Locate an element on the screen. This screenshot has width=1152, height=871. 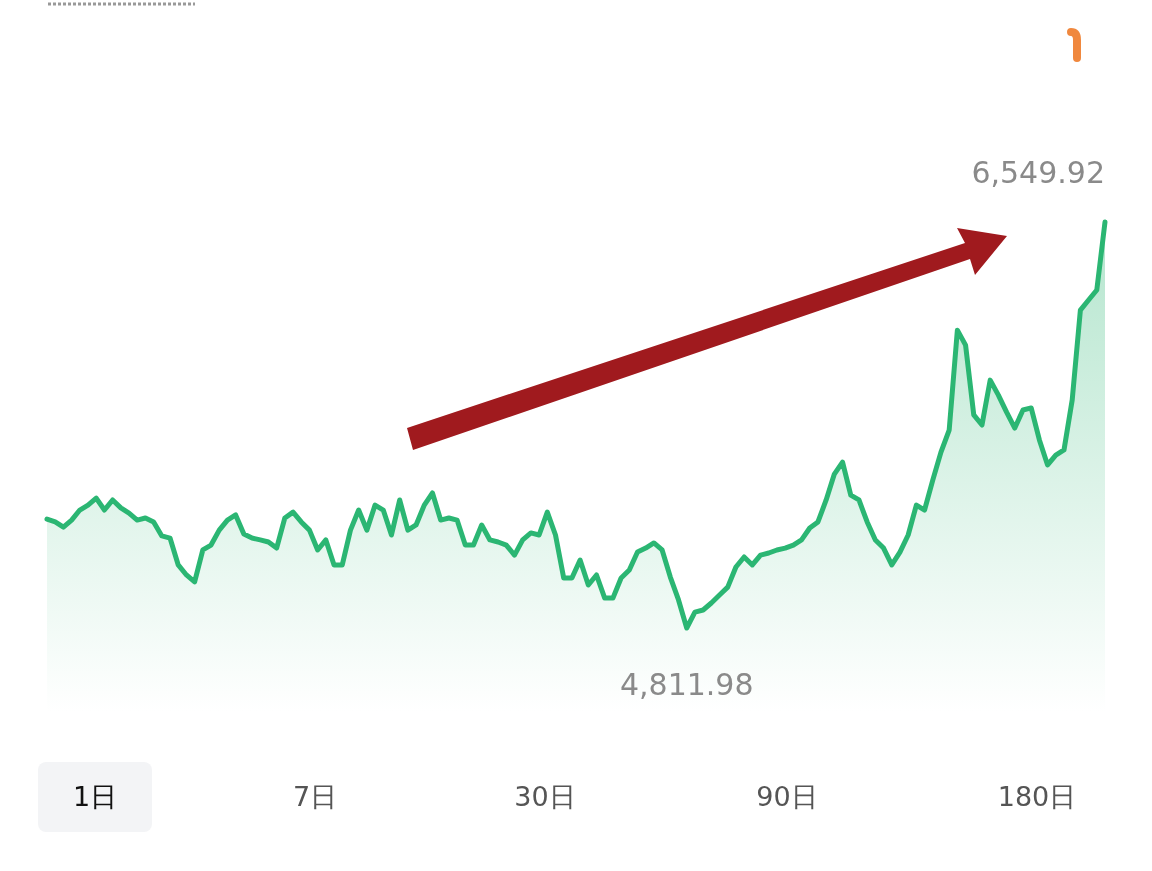
annotation: 7日 is located at coordinates (315, 797).